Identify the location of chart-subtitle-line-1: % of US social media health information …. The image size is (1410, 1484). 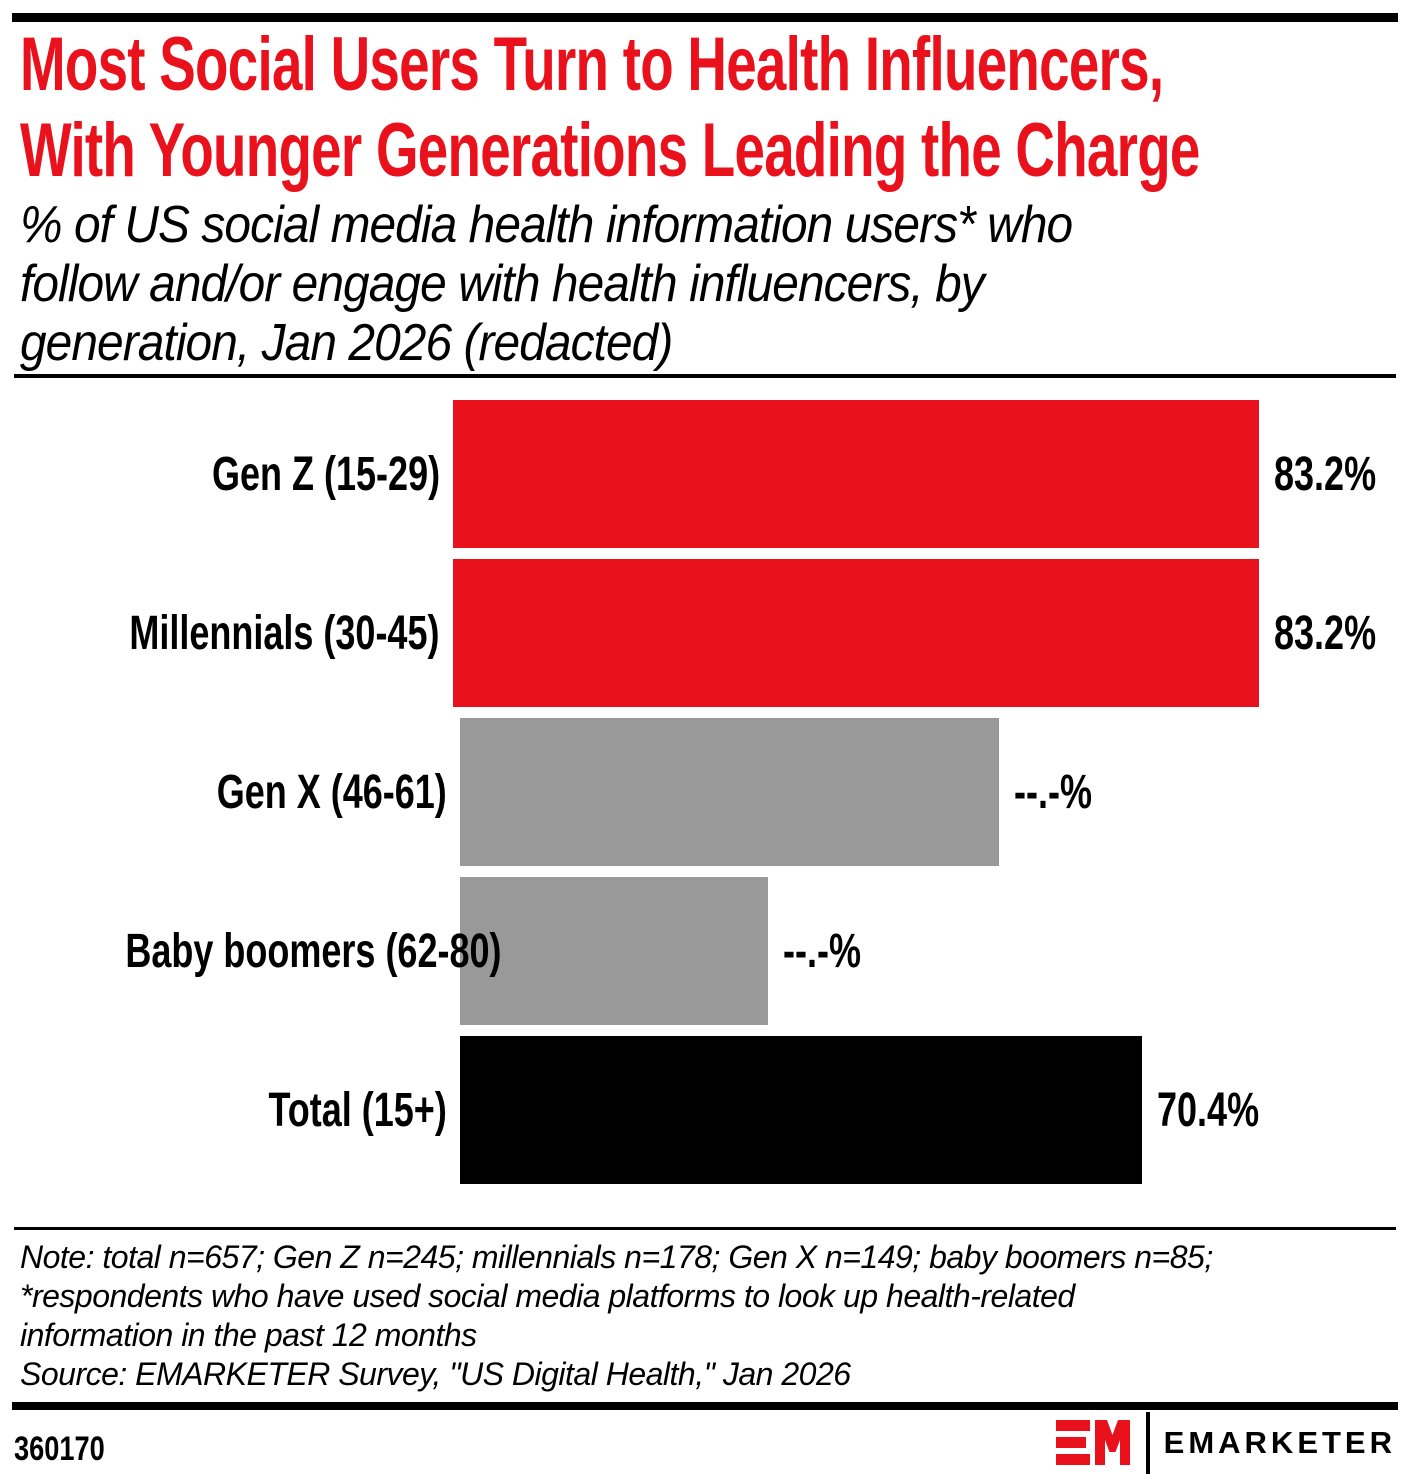
(546, 225).